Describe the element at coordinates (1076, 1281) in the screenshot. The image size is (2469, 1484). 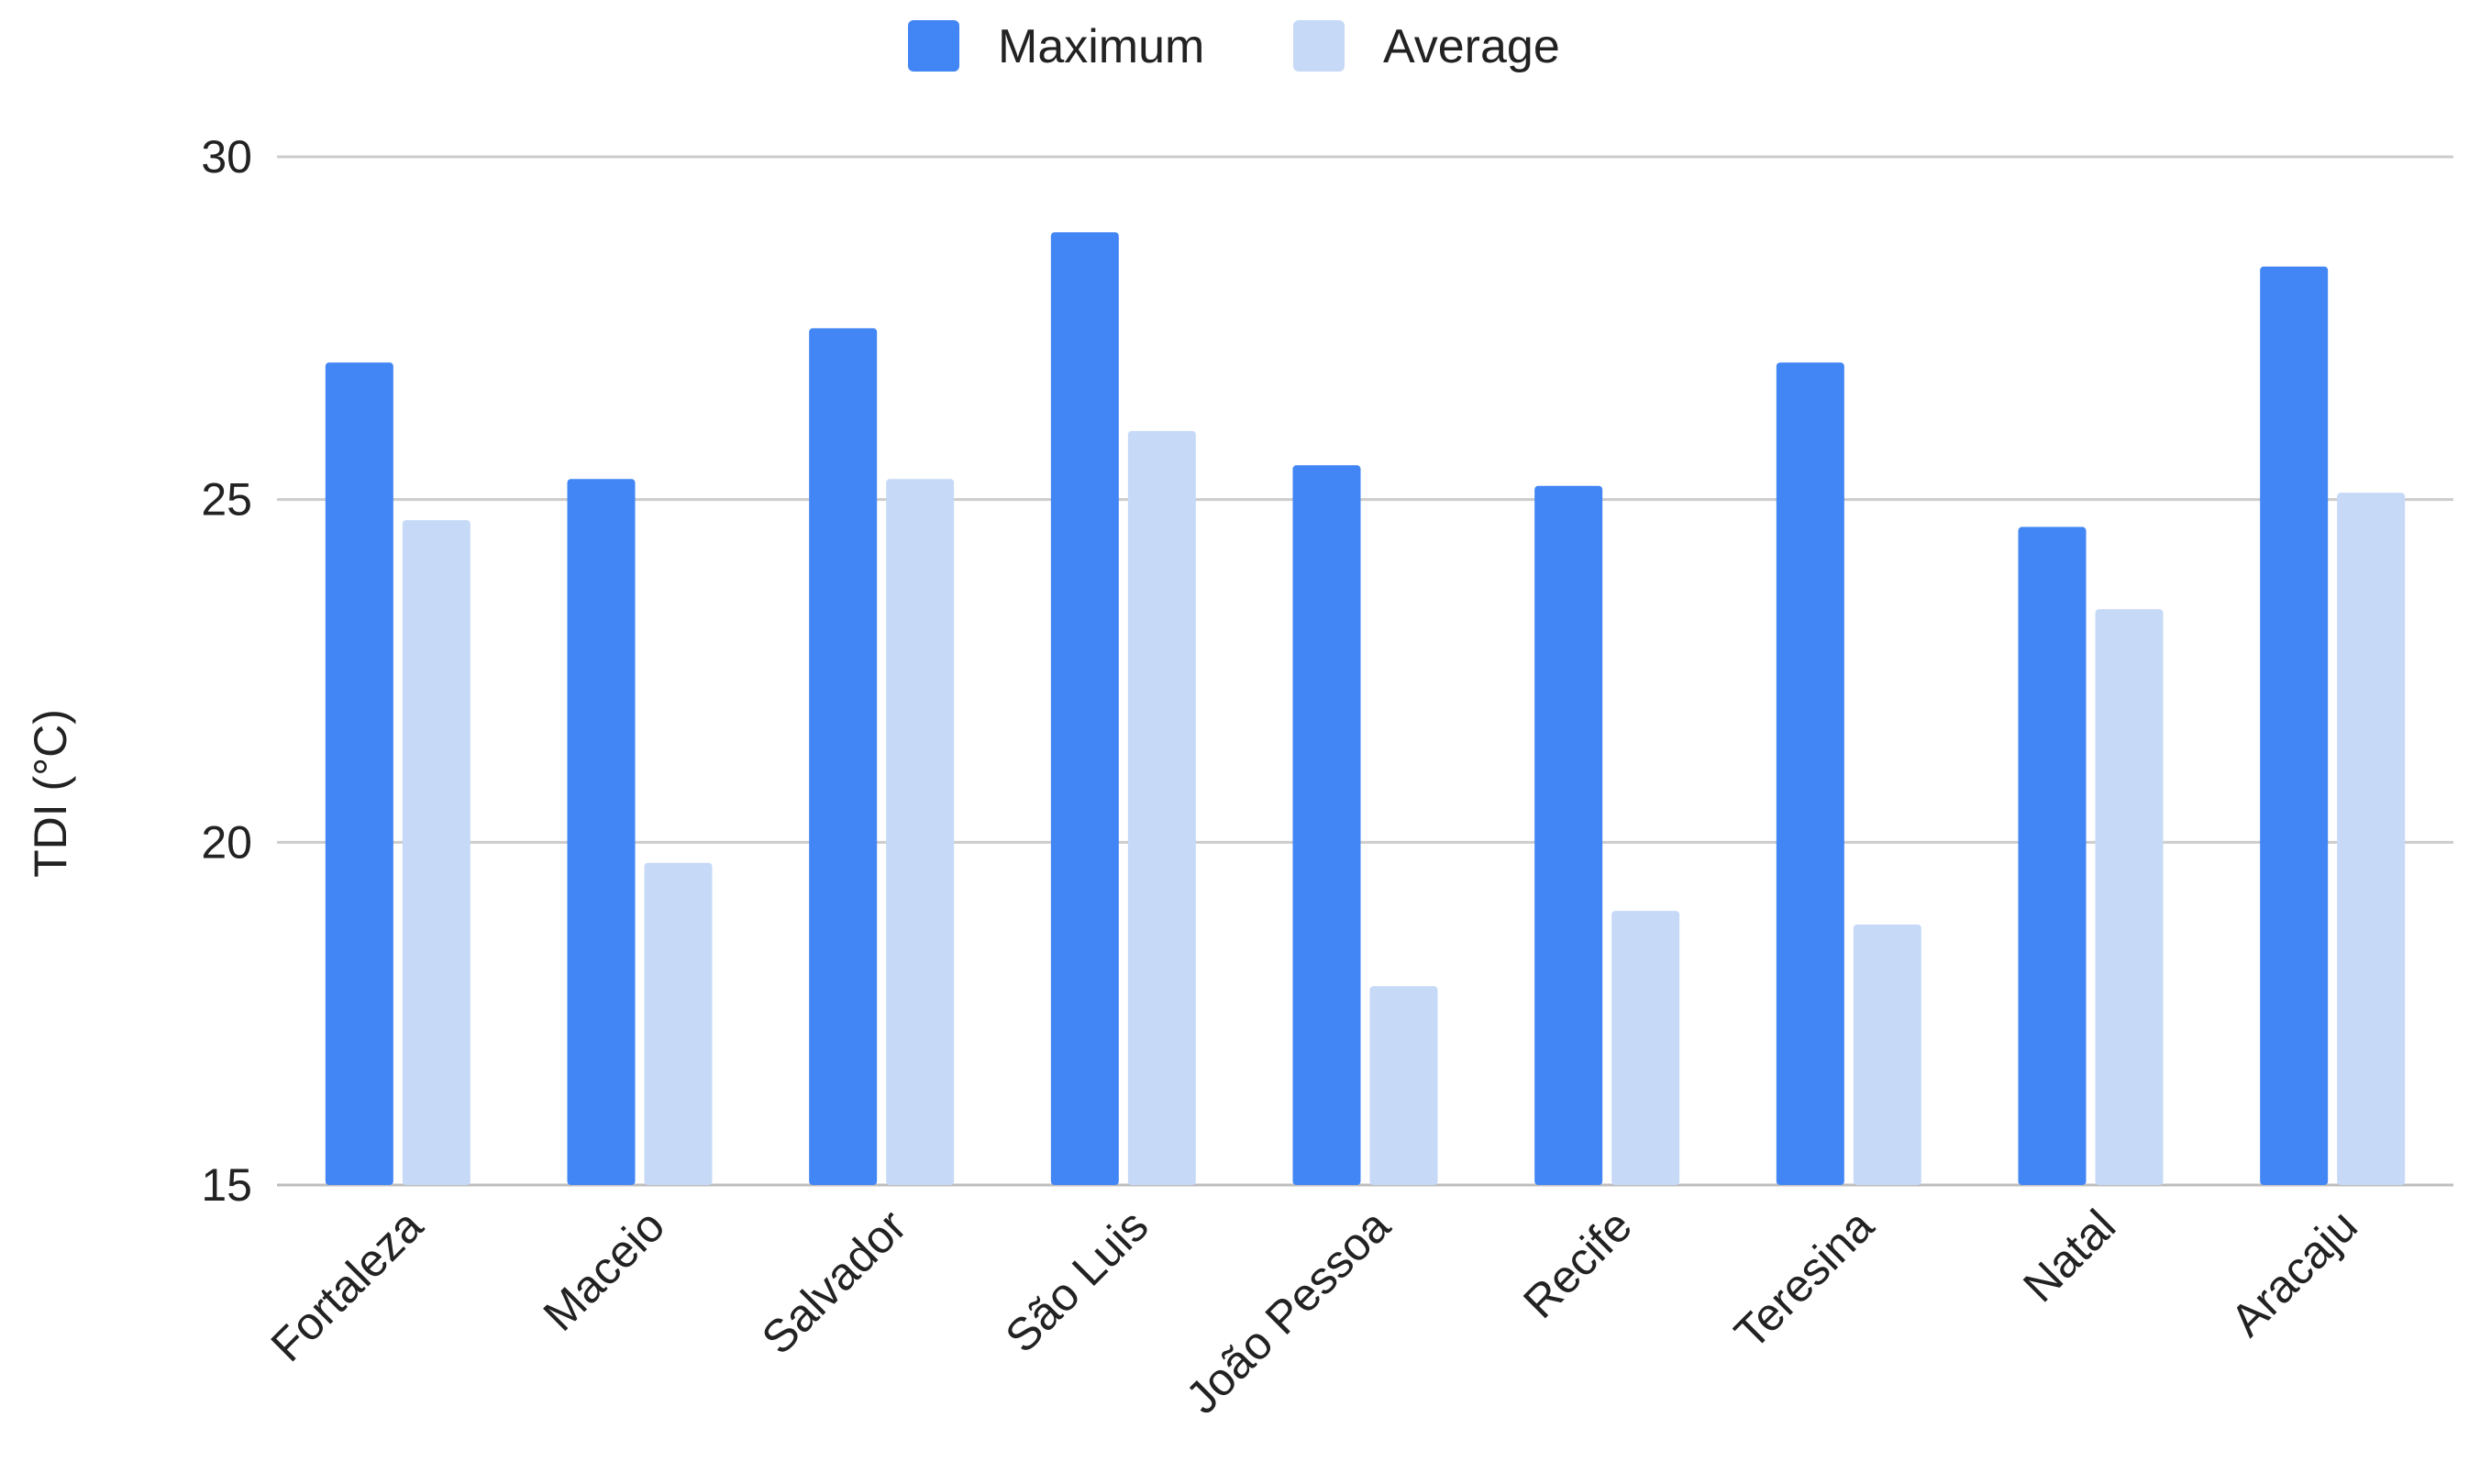
I see `x-category-label: São Luis` at that location.